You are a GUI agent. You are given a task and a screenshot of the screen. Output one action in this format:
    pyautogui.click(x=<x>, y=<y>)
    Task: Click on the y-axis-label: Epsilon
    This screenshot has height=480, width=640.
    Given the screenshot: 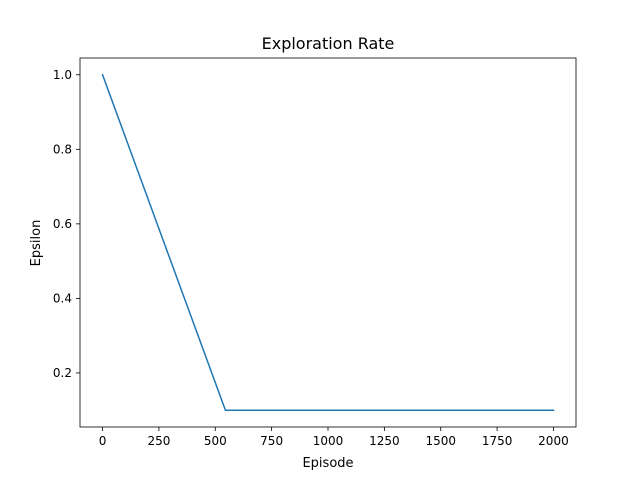 What is the action you would take?
    pyautogui.click(x=36, y=243)
    